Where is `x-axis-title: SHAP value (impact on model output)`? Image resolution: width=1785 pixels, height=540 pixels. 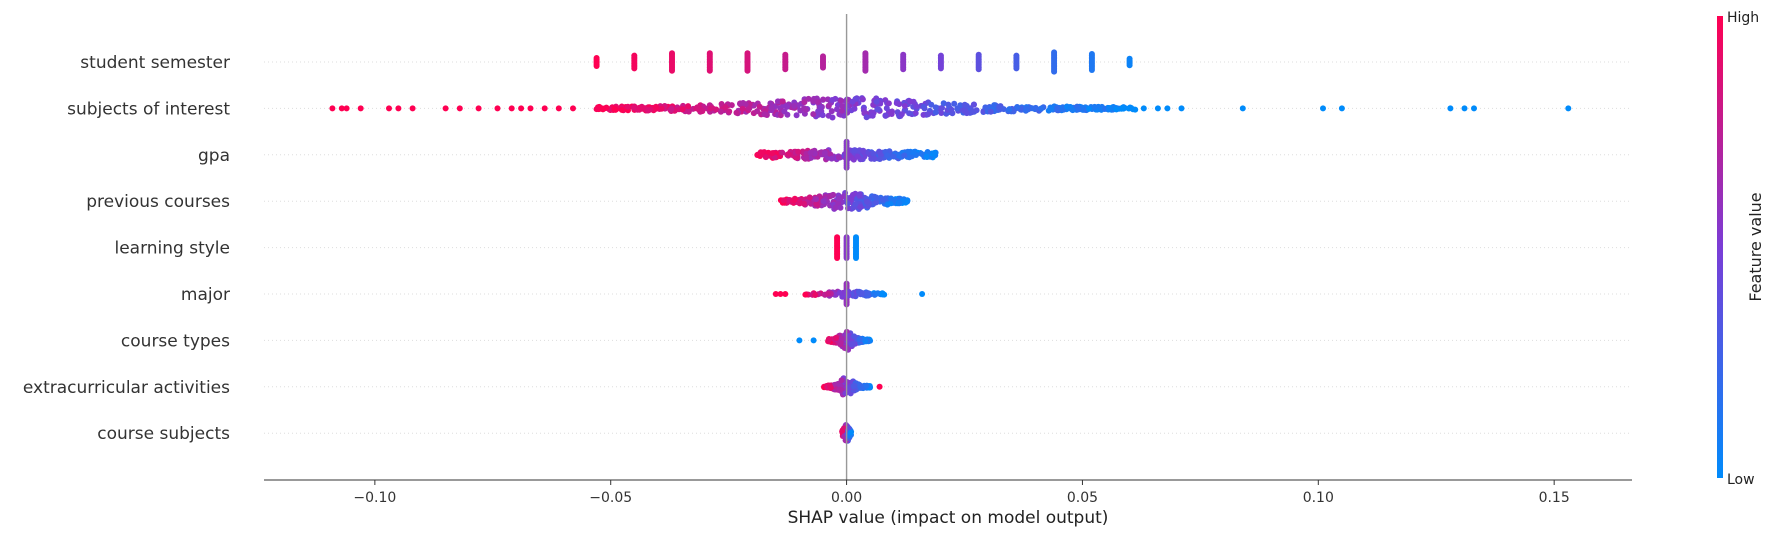
x-axis-title: SHAP value (impact on model output) is located at coordinates (948, 518).